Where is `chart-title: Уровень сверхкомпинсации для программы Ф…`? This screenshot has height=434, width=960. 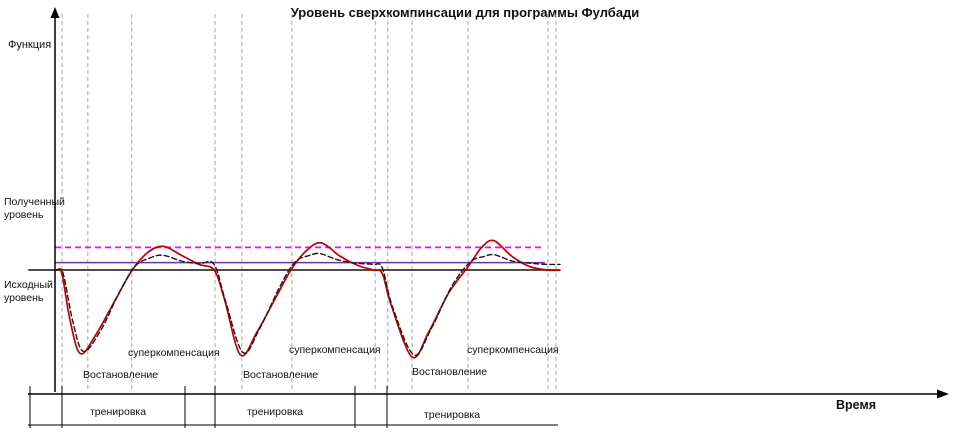
chart-title: Уровень сверхкомпинсации для программы Ф… is located at coordinates (465, 12).